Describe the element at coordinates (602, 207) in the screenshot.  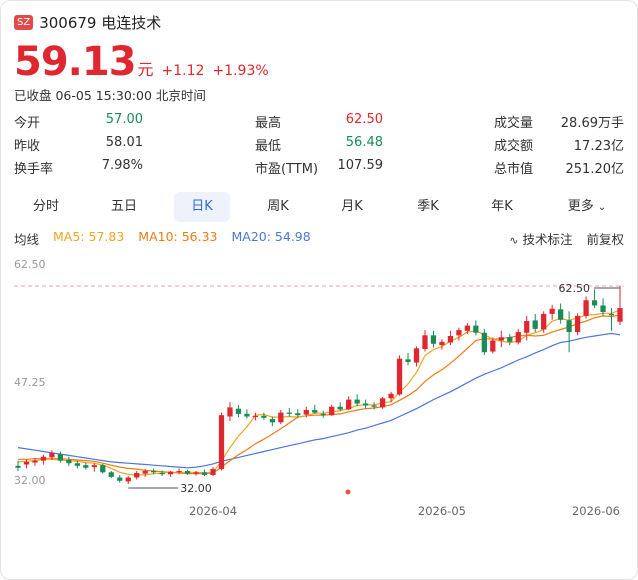
I see `chevron-down-icon: ⌄` at that location.